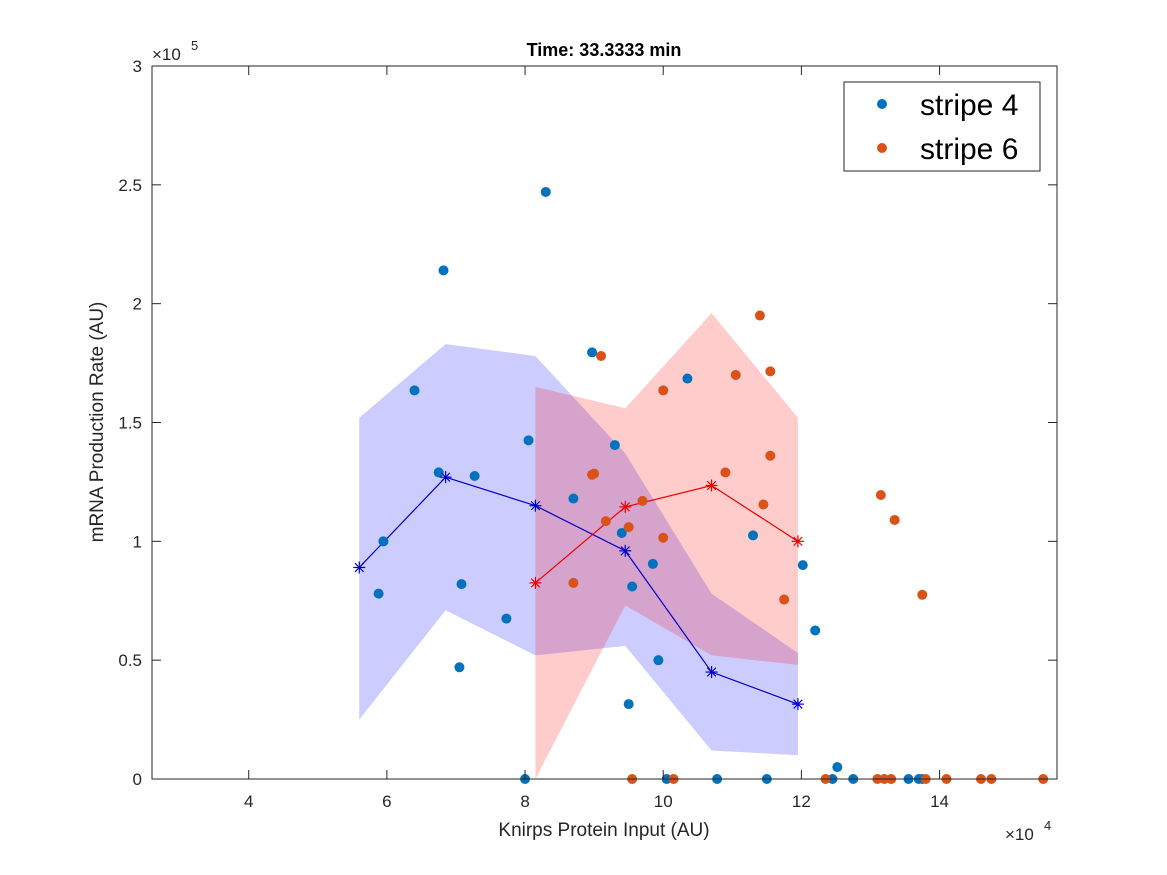 Image resolution: width=1167 pixels, height=875 pixels. What do you see at coordinates (969, 105) in the screenshot?
I see `legend-label-stripe-4: stripe 4` at bounding box center [969, 105].